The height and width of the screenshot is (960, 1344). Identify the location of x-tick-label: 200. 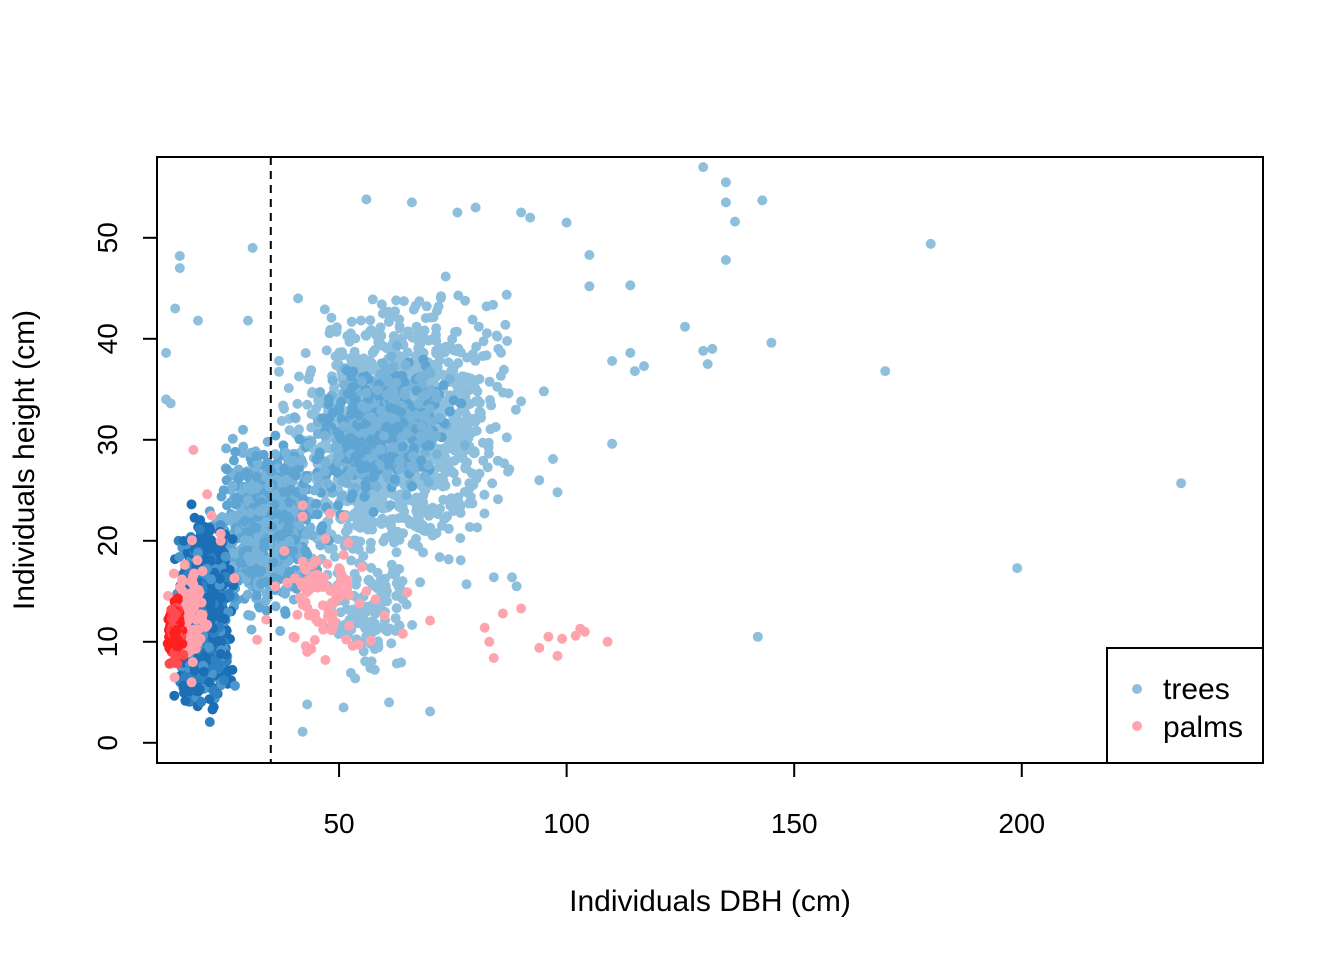
(1021, 823).